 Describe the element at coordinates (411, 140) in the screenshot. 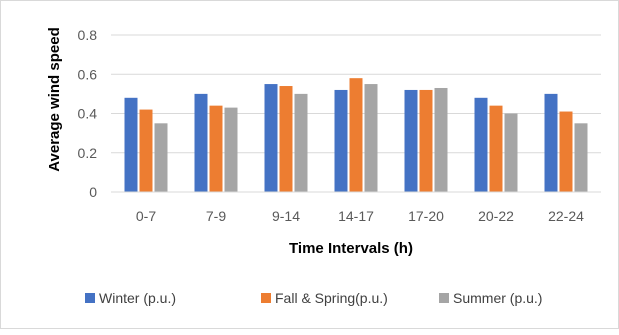

I see `bar-17-20-winter` at that location.